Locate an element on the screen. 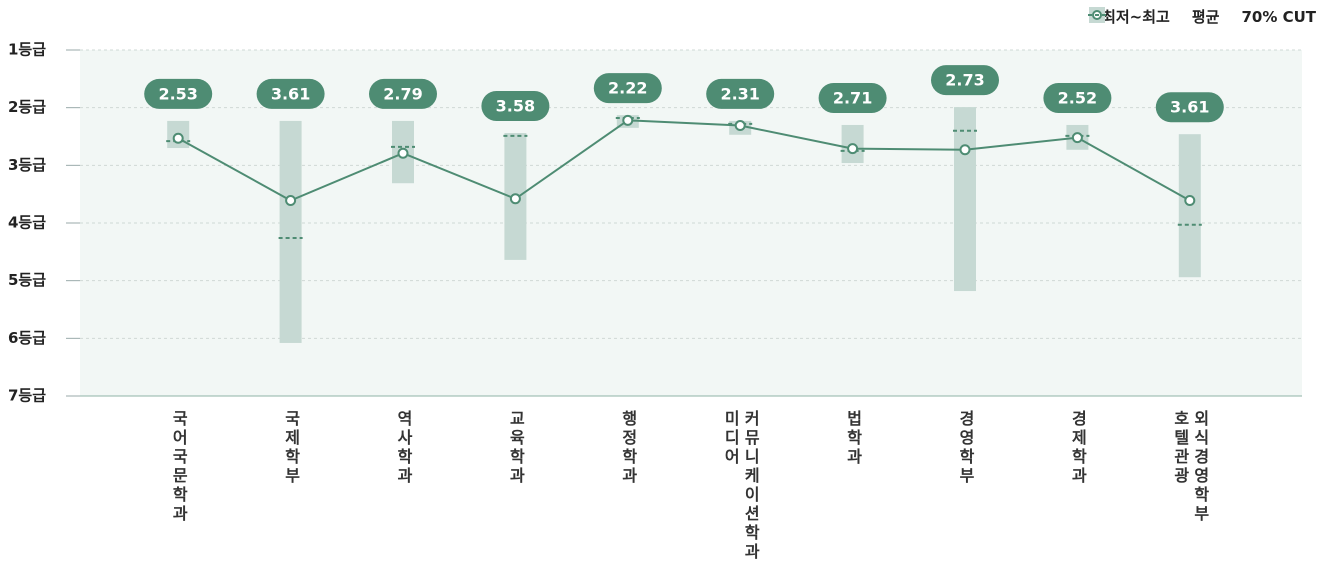 The image size is (1332, 579). x-tick-label: 행정학과 is located at coordinates (628, 448).